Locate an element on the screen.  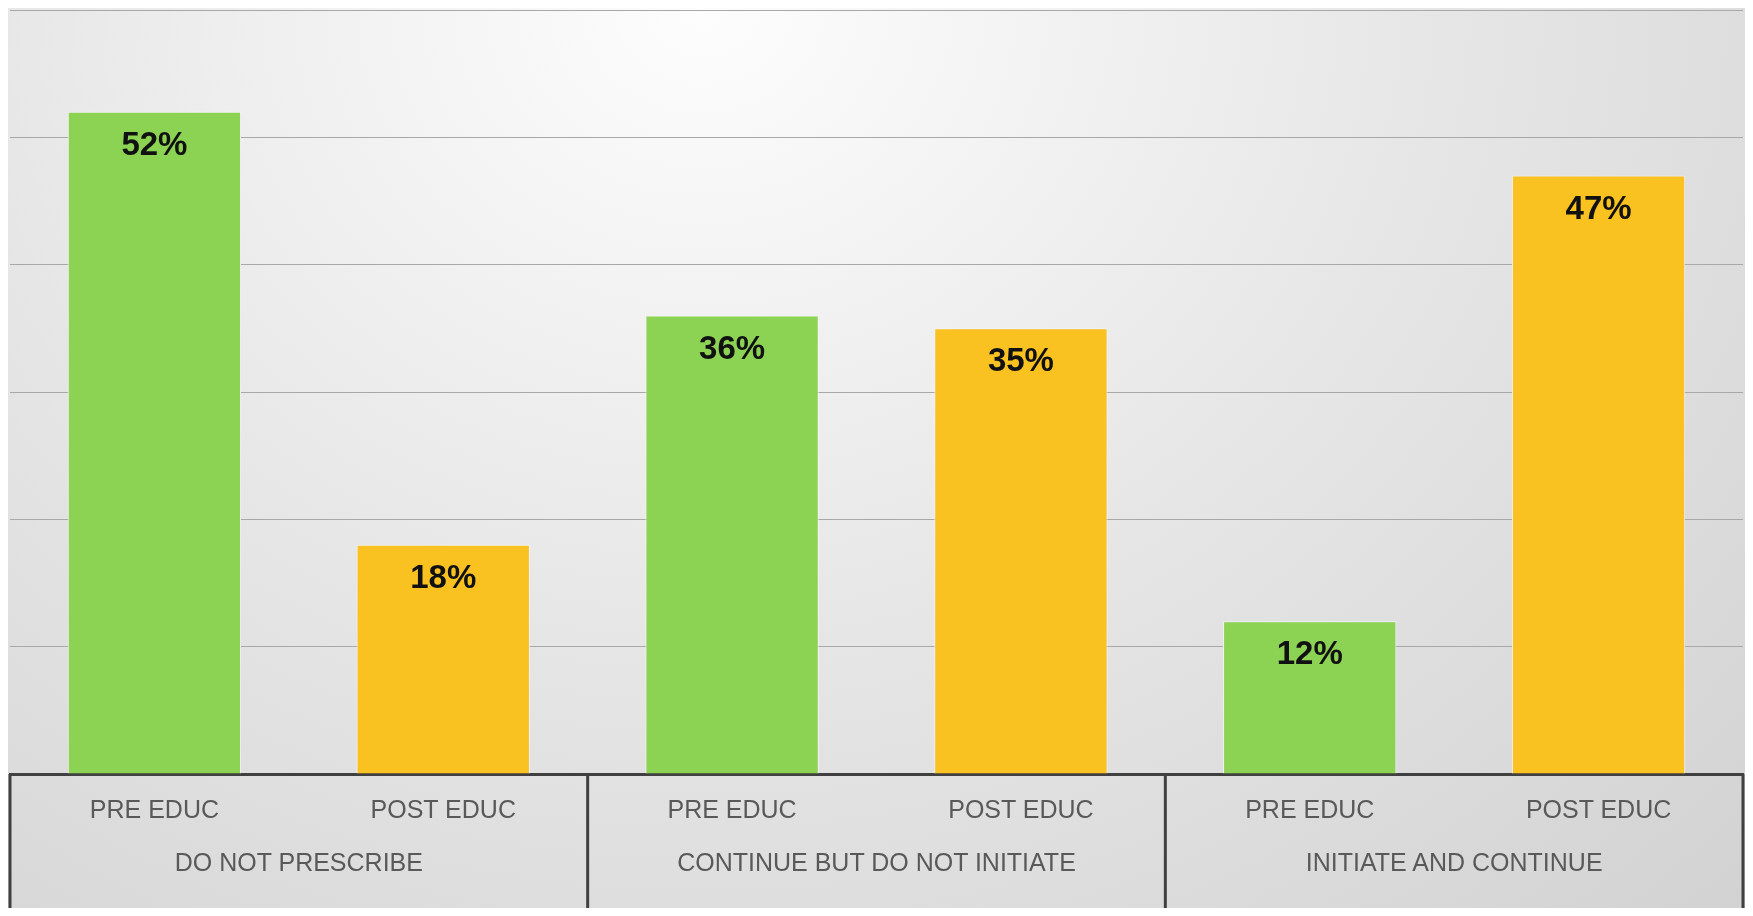
text: CONTINUE BUT DO NOT INITIATE is located at coordinates (876, 861).